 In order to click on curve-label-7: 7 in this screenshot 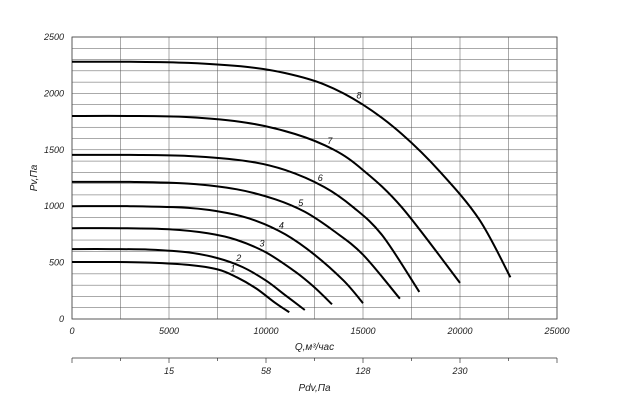, I will do `click(330, 141)`.